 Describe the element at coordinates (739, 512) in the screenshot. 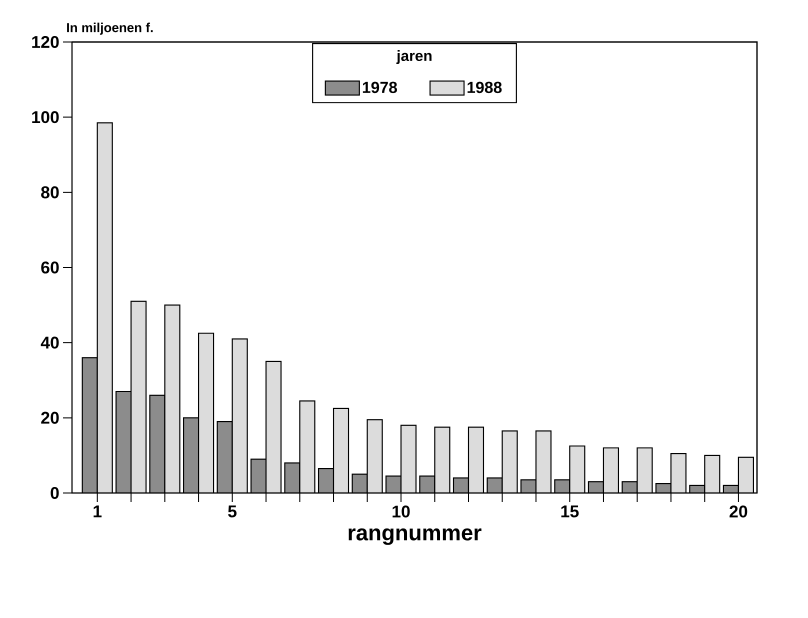

I see `x-tick-label: 20` at that location.